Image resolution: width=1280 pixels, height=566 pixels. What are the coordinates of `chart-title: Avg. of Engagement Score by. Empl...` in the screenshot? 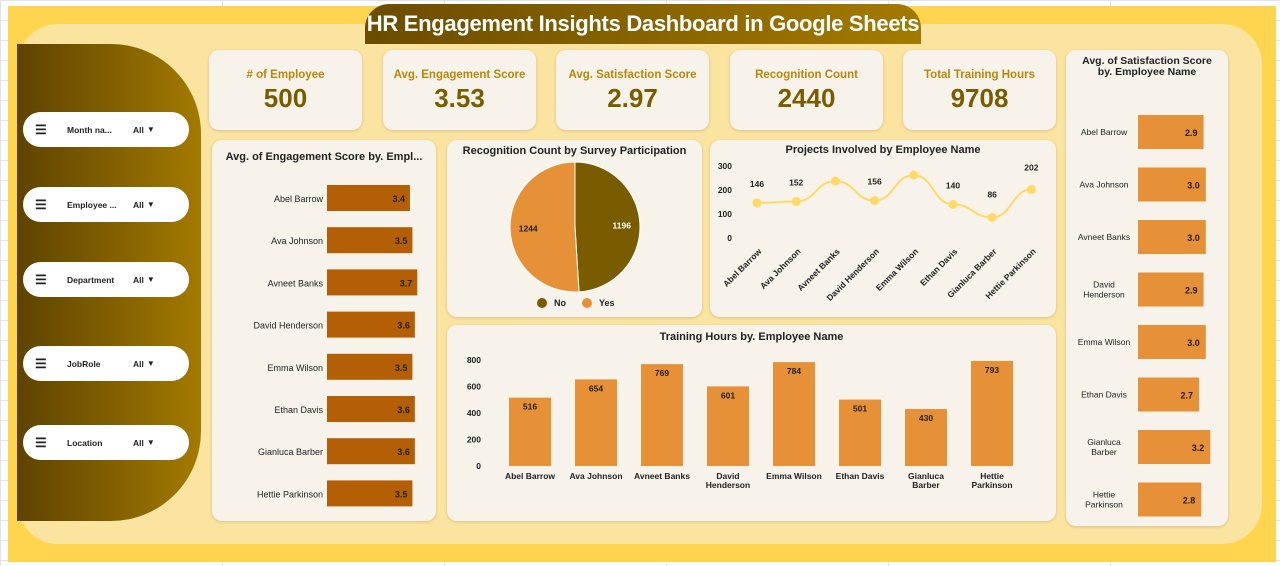 It's located at (324, 157).